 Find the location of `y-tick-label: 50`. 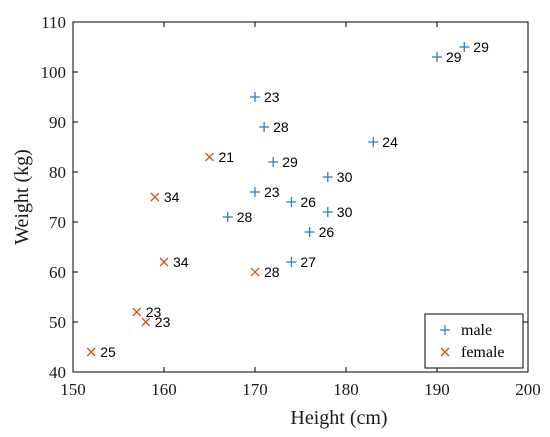

y-tick-label: 50 is located at coordinates (57, 322).